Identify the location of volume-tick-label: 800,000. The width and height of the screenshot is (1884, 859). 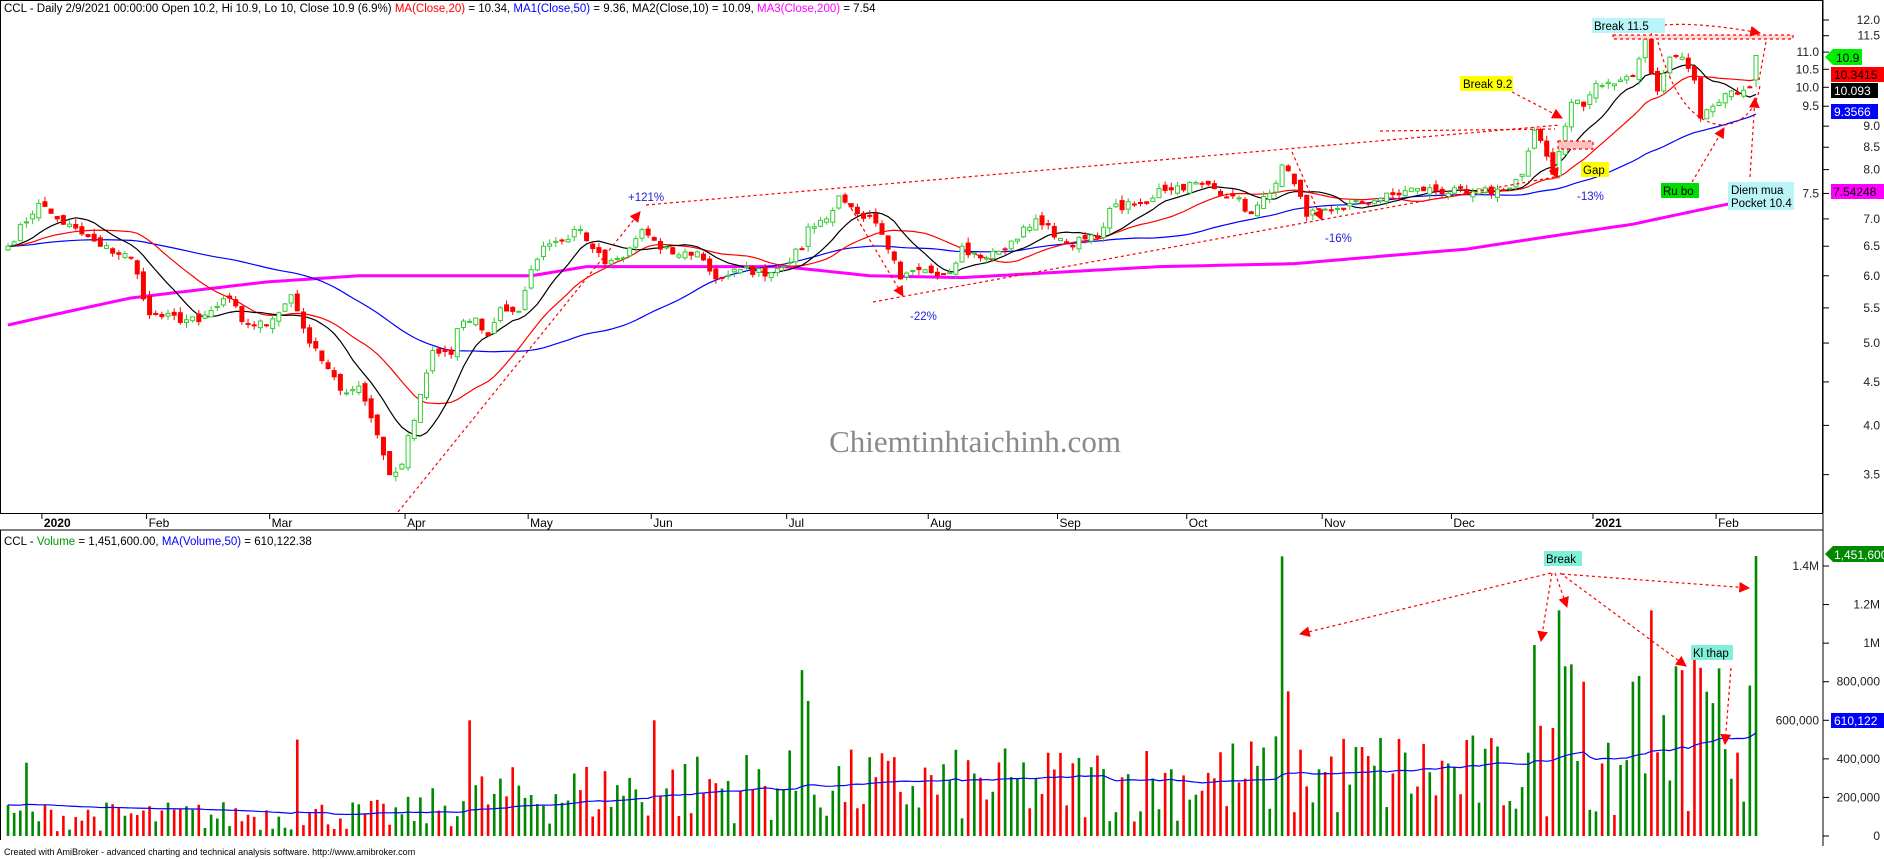
(1859, 682).